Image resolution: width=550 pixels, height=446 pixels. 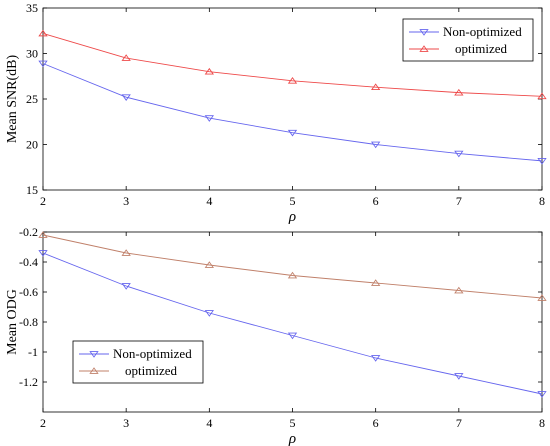 What do you see at coordinates (28, 292) in the screenshot?
I see `y-tick-label: -0.6` at bounding box center [28, 292].